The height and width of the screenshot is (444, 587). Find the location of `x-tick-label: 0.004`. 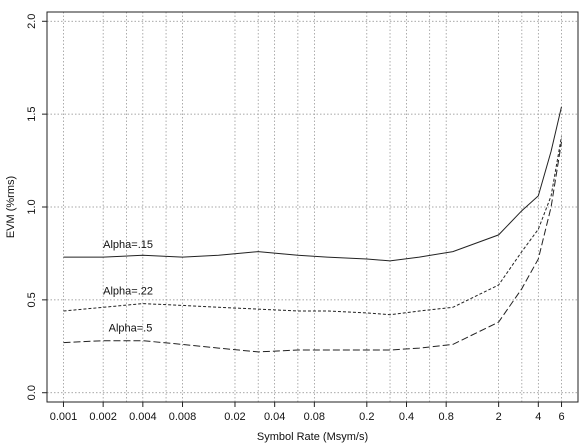

x-tick-label: 0.004 is located at coordinates (143, 417).